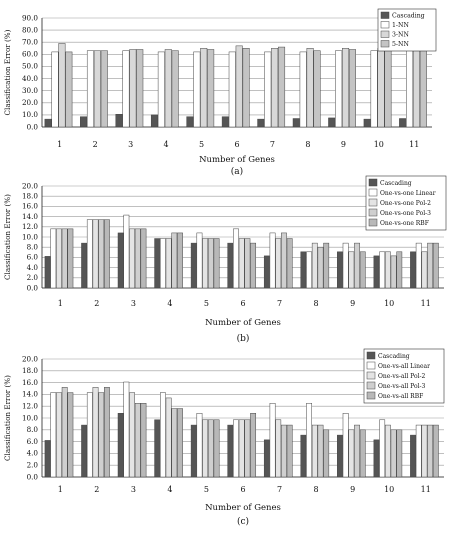 The width and height of the screenshot is (474, 540). Describe the element at coordinates (30, 185) in the screenshot. I see `y-tick-label: 20.0` at that location.